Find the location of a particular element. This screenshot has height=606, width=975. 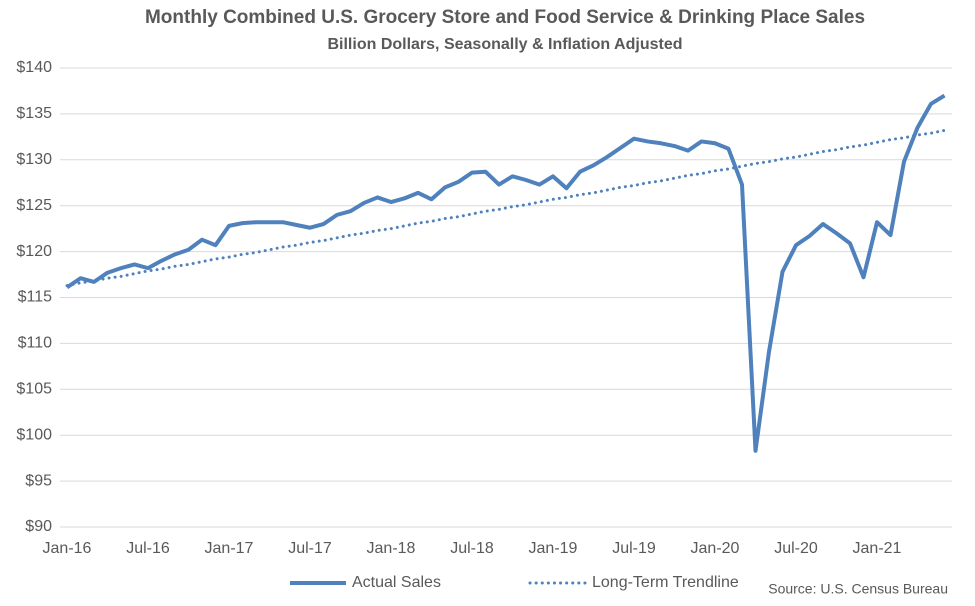

y-tick-label: $105 is located at coordinates (34, 389).